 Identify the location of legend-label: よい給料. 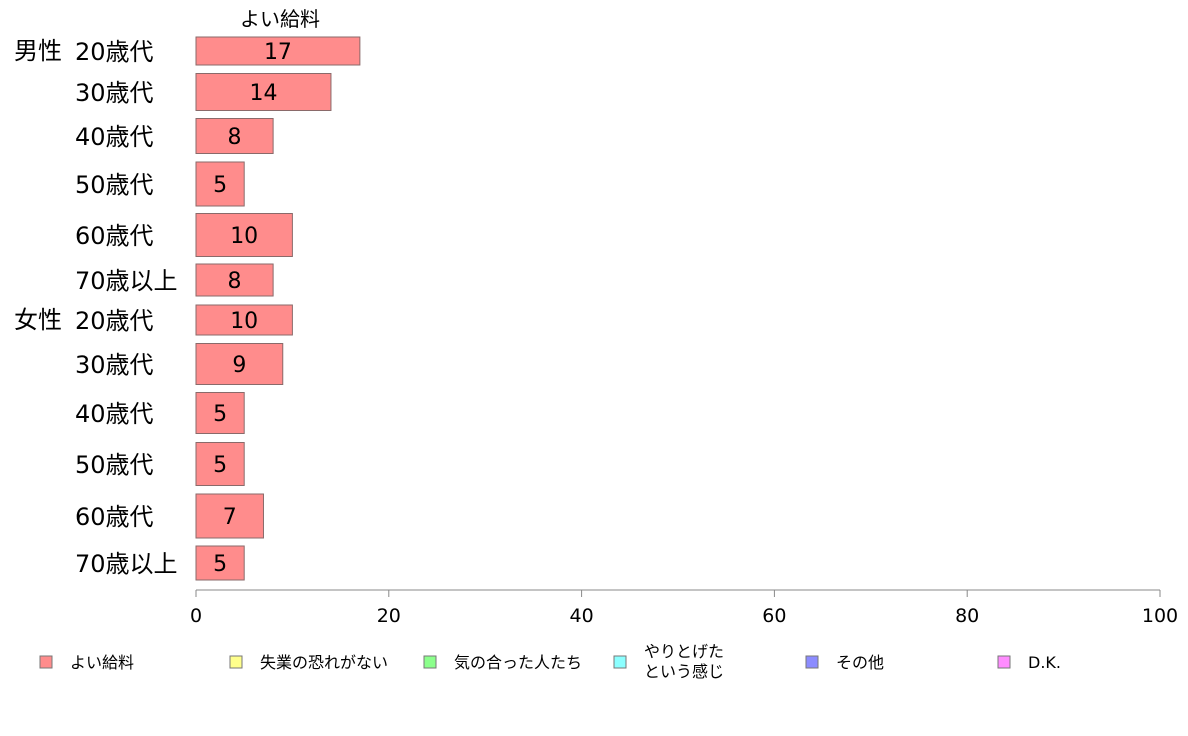
(102, 662).